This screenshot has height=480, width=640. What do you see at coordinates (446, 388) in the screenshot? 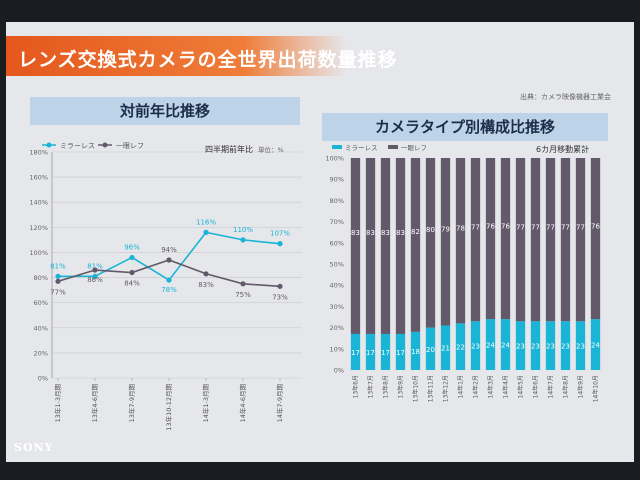
I see `bar-chart-xtick-label: 13年12月` at bounding box center [446, 388].